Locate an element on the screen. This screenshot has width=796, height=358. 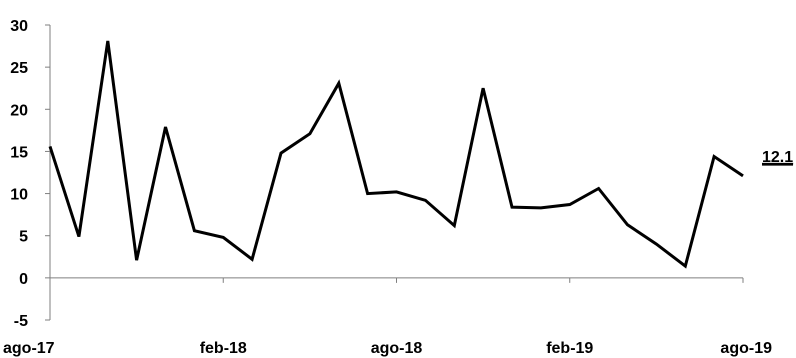
end-label-group: 12.1 is located at coordinates (777, 157).